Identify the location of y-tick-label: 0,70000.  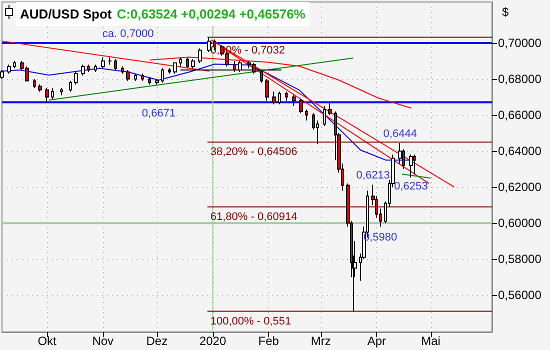
(520, 43).